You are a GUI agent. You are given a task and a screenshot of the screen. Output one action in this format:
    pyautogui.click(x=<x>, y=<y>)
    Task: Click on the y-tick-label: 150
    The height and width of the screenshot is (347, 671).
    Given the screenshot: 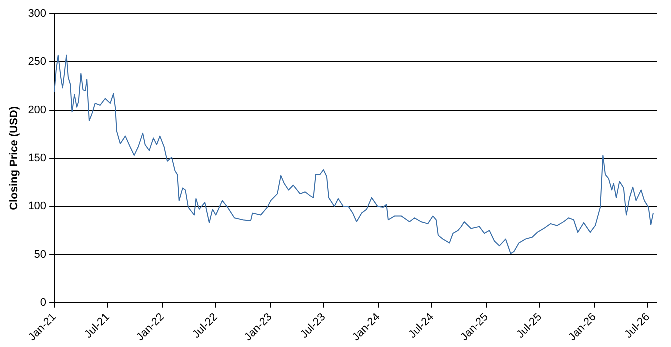 What is the action you would take?
    pyautogui.click(x=37, y=158)
    